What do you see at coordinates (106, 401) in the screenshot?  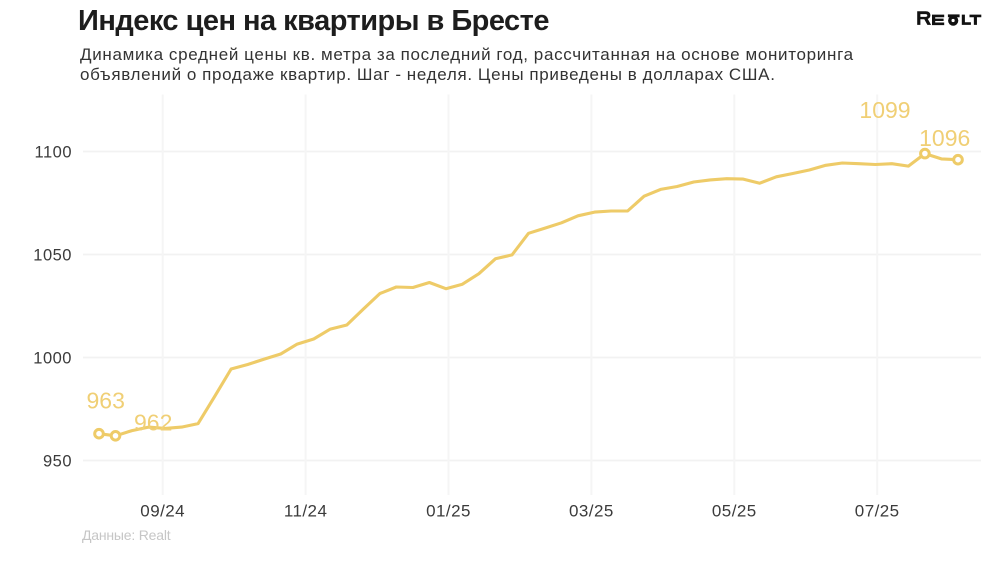 I see `svg-text: 963` at bounding box center [106, 401].